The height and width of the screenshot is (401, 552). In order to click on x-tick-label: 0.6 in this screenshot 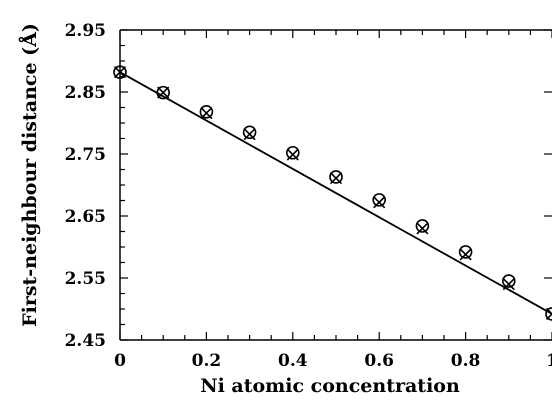, I will do `click(379, 361)`.